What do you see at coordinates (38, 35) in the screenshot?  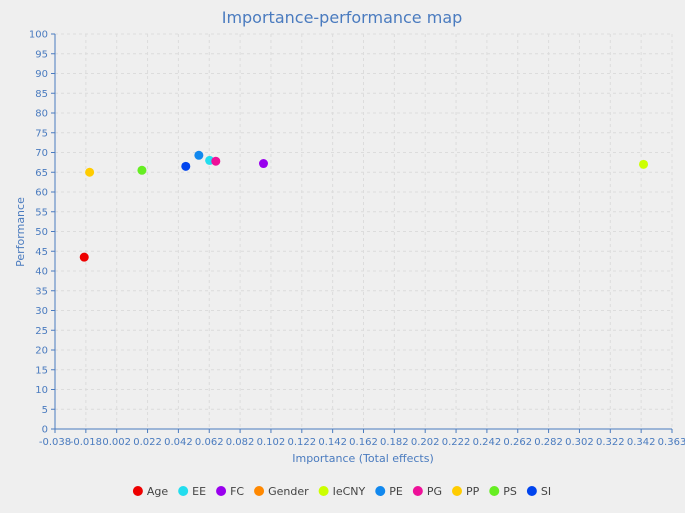 I see `y-tick-label: 100` at bounding box center [38, 35].